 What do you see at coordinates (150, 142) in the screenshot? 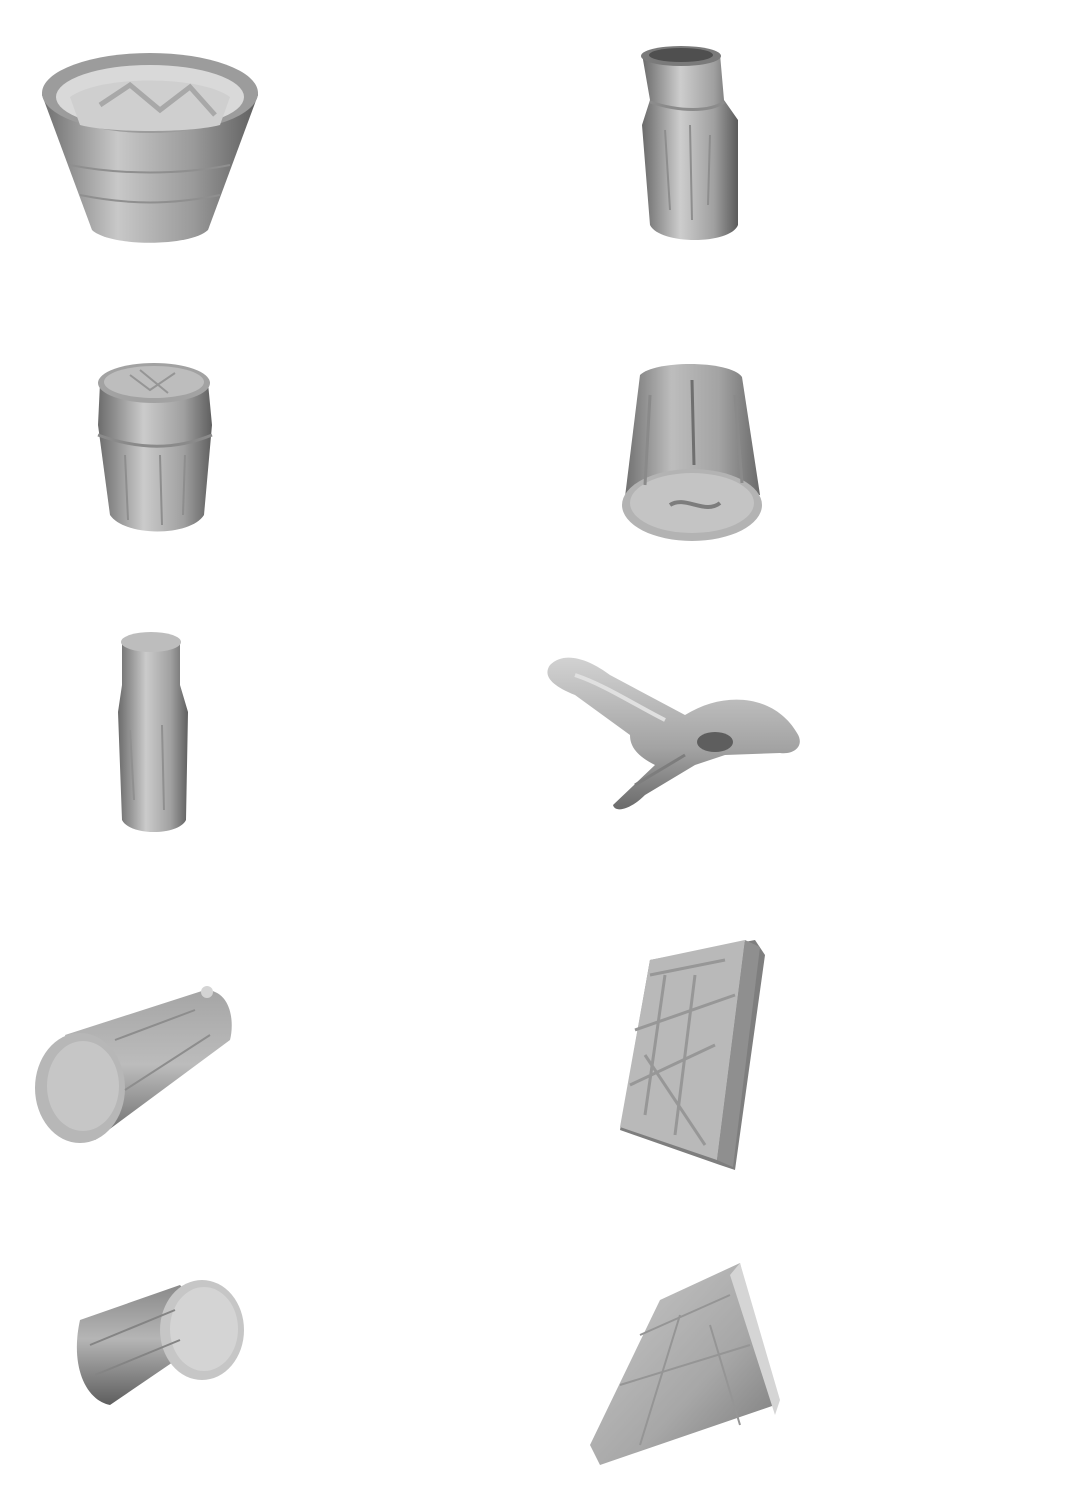
I see `object-tapered-bowl` at bounding box center [150, 142].